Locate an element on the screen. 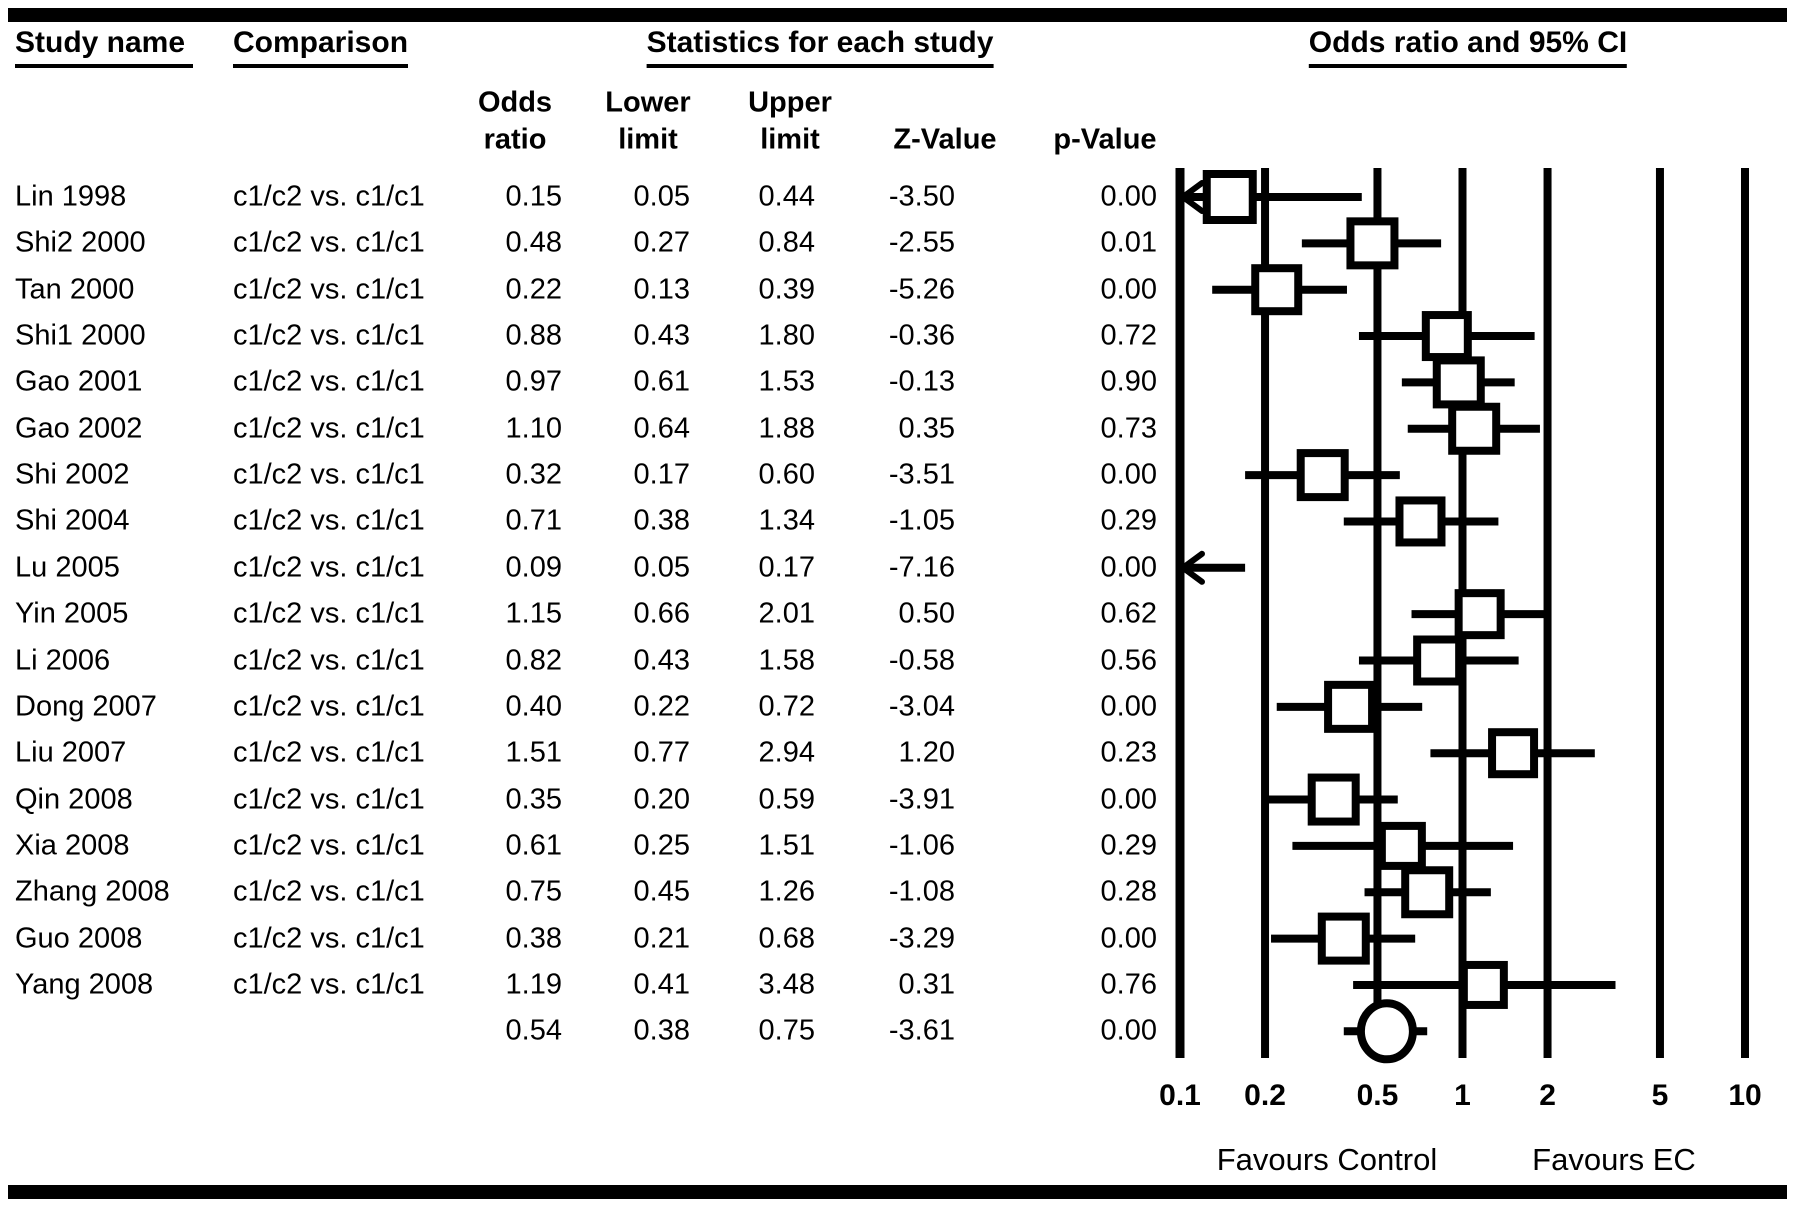 The height and width of the screenshot is (1207, 1795). cell-study-name: Dong 2007 is located at coordinates (86, 706).